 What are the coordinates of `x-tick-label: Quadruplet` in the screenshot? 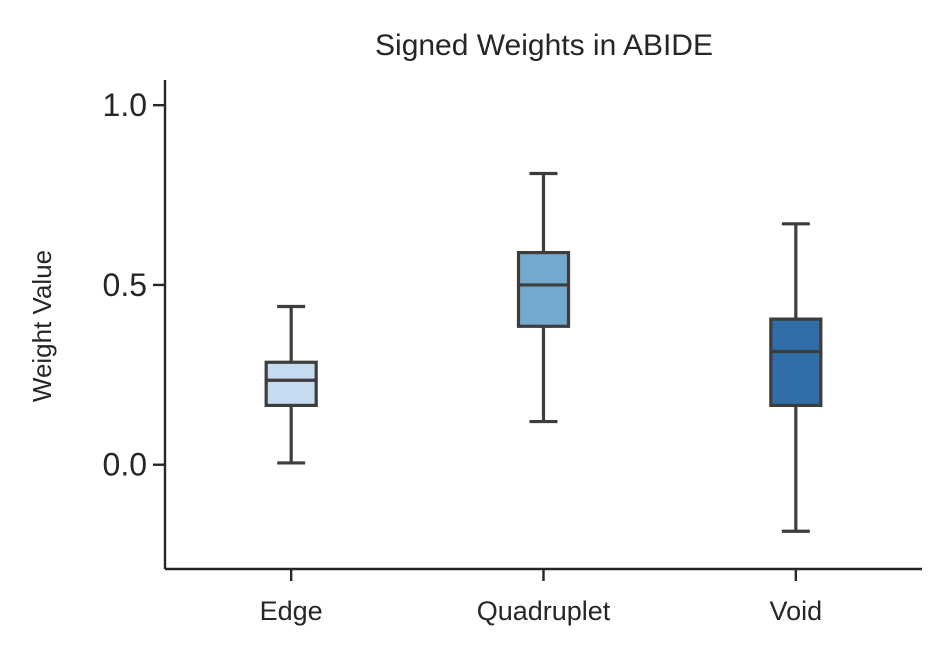 It's located at (544, 611).